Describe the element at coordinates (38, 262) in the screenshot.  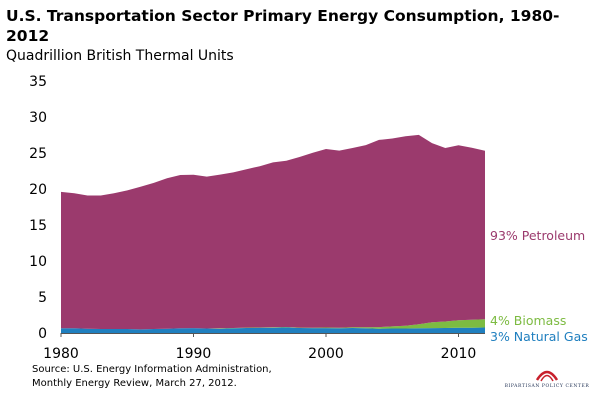
I see `y-tick-label: 10` at that location.